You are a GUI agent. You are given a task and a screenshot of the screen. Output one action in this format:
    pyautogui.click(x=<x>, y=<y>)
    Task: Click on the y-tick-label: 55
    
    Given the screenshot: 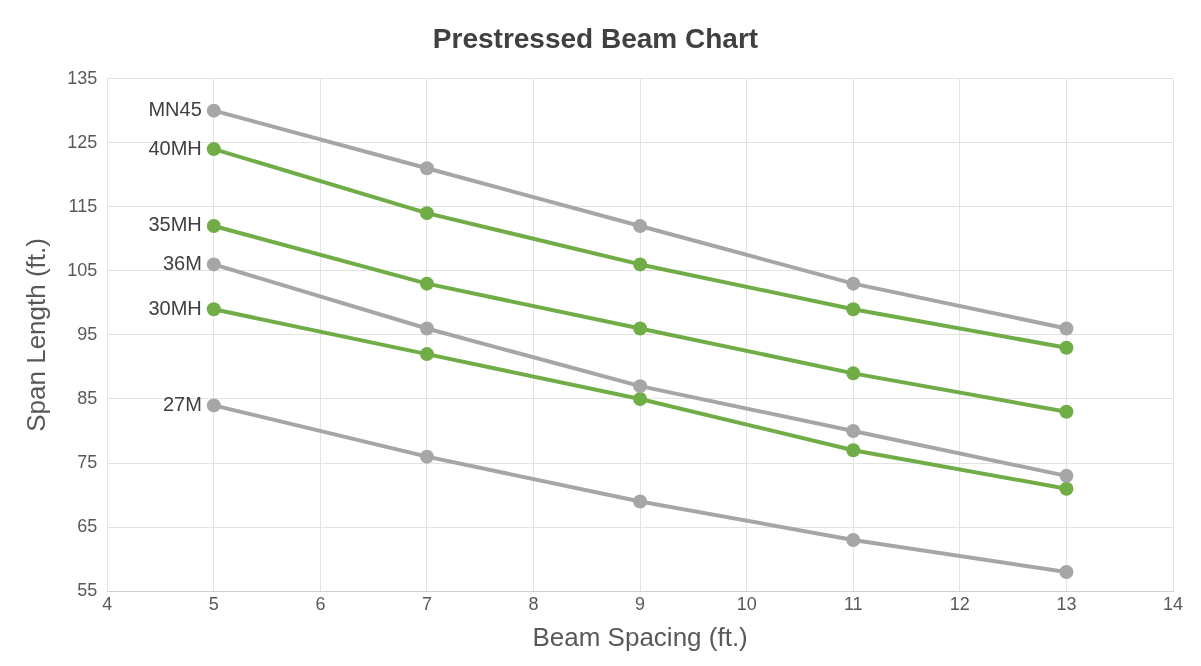 What is the action you would take?
    pyautogui.click(x=87, y=590)
    